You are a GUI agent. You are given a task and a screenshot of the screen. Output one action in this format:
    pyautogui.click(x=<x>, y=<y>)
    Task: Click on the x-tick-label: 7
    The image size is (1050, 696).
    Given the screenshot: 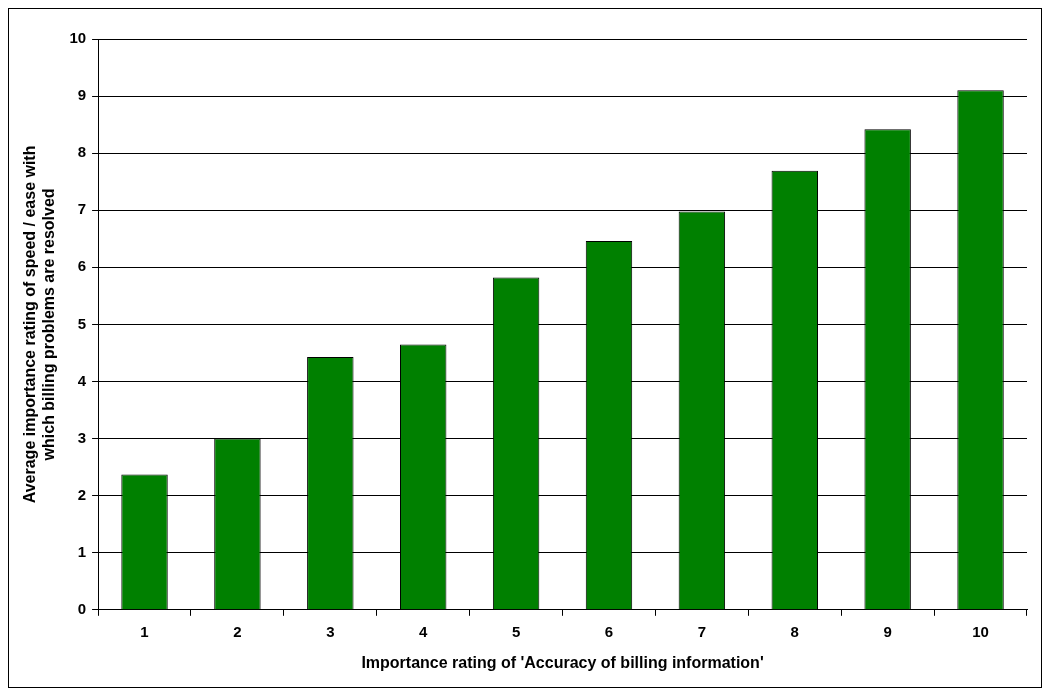 What is the action you would take?
    pyautogui.click(x=702, y=631)
    